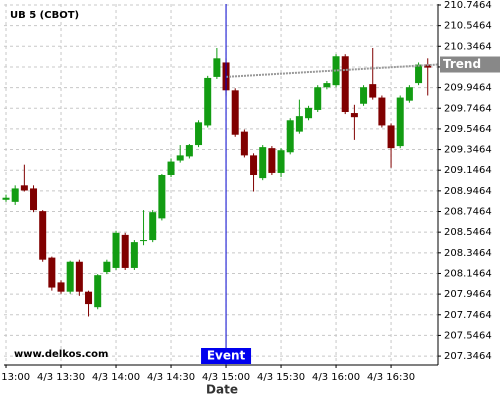  I want to click on y-tick-label: 207.9464, so click(468, 294).